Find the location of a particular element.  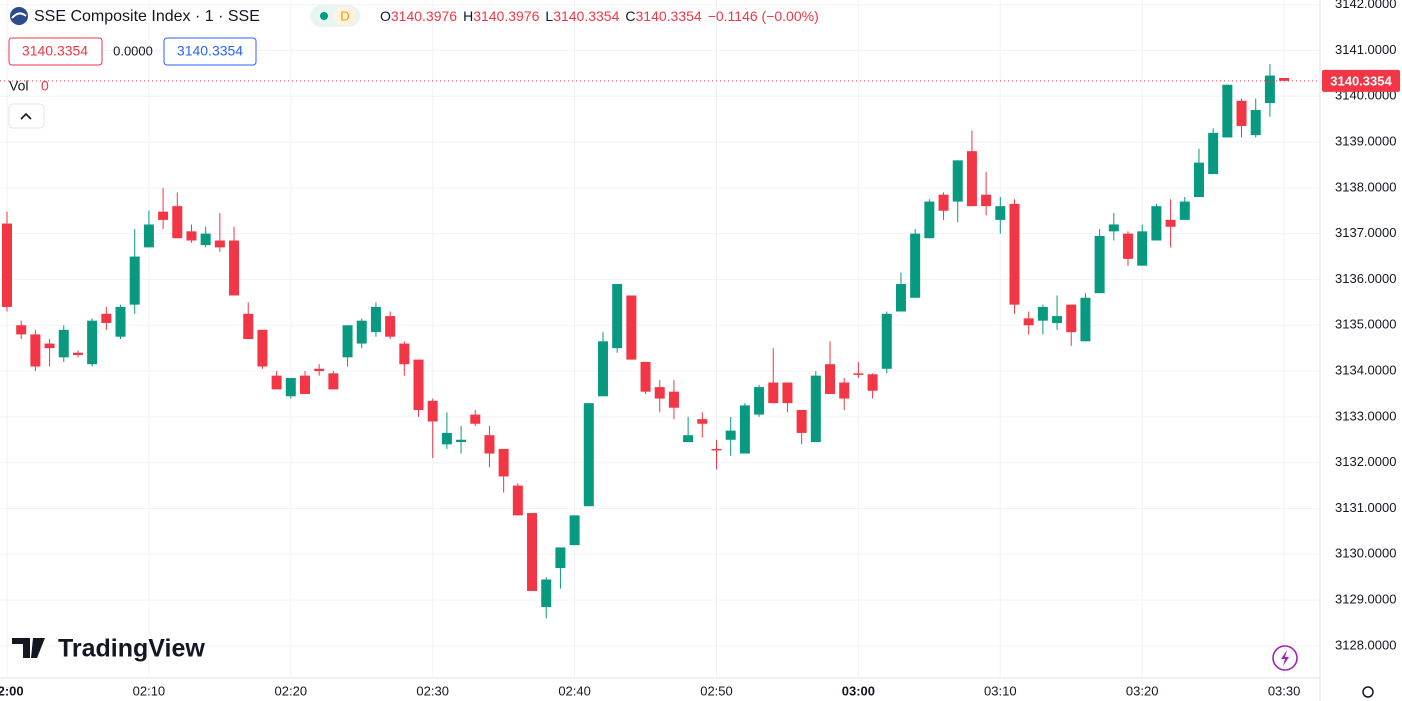

status-dot is located at coordinates (324, 16).